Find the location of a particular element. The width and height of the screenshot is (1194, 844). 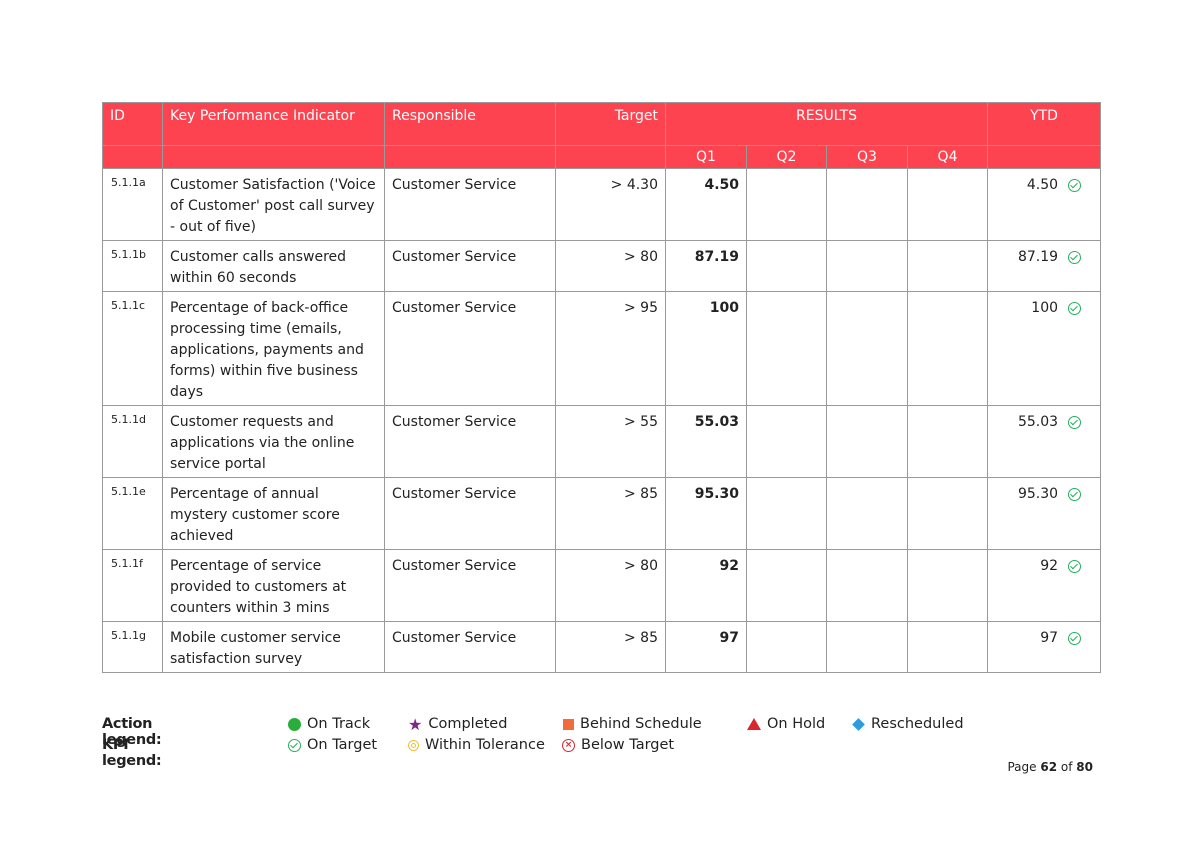

header-q2: Q2 is located at coordinates (786, 157).